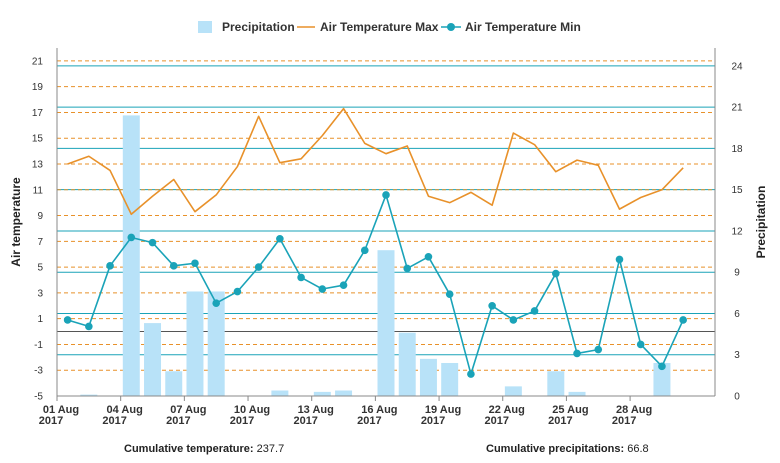  Describe the element at coordinates (737, 66) in the screenshot. I see `right-tick-label: 24` at that location.